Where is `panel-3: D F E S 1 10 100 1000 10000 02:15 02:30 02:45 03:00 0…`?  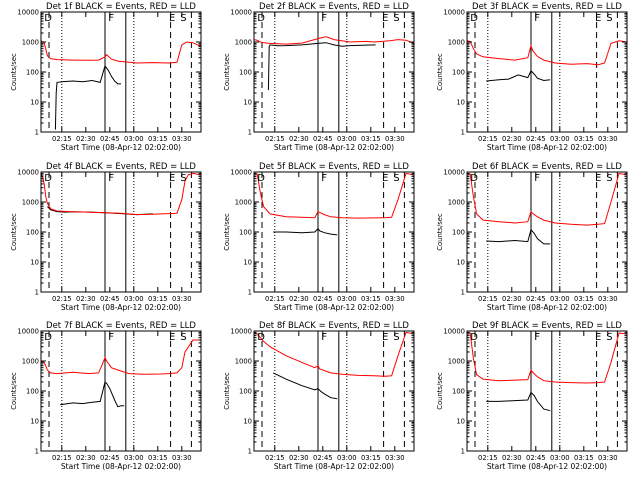
panel-3: D F E S 1 10 100 1000 10000 02:15 02:30 02:45 03:00 0… is located at coordinates (532, 77).